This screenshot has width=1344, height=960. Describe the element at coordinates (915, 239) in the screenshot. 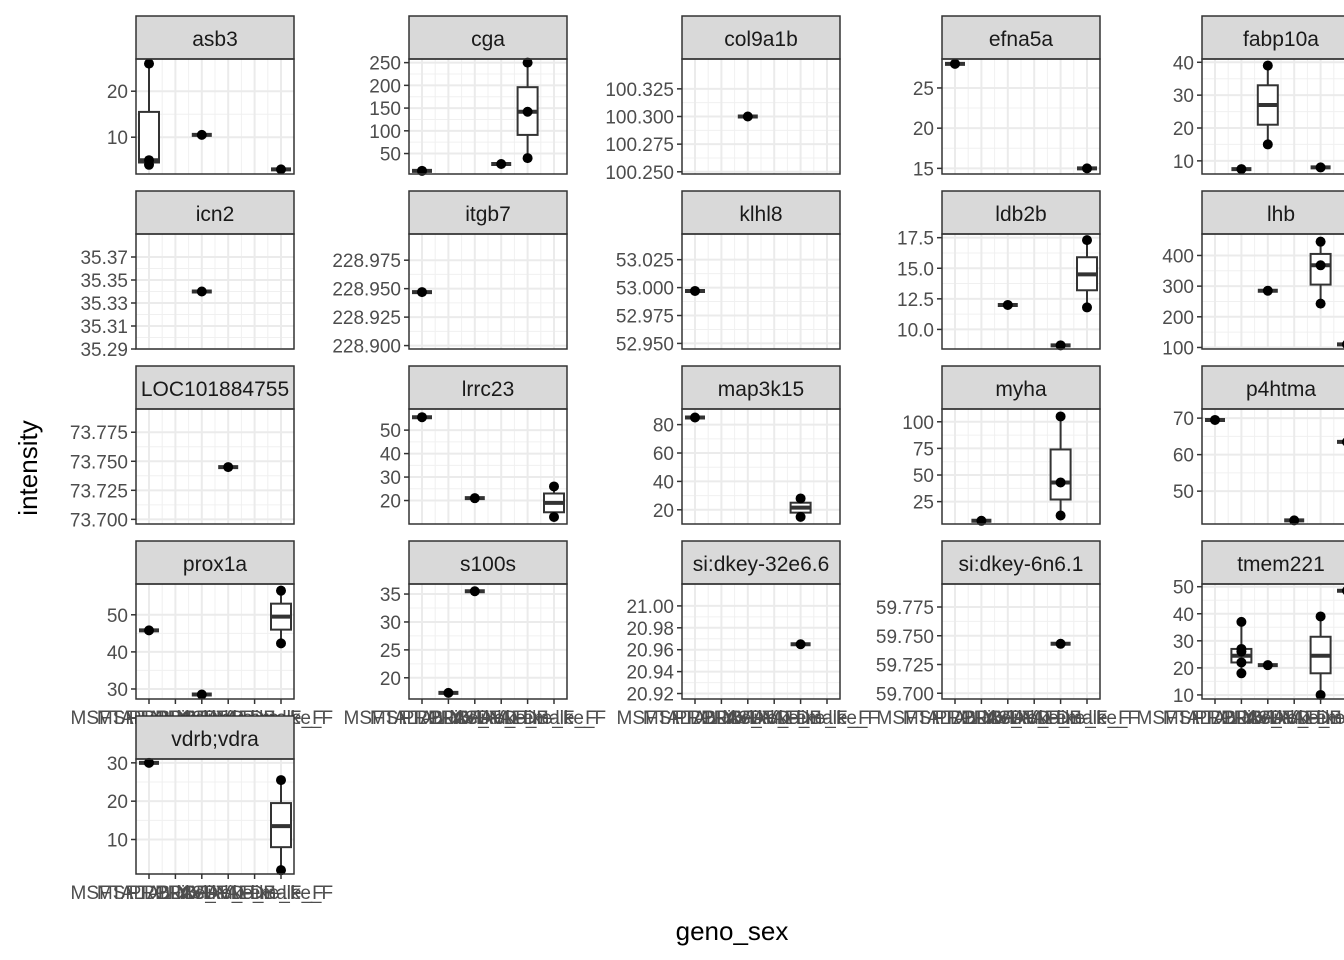

I see `y-tick-label: 17.5` at that location.